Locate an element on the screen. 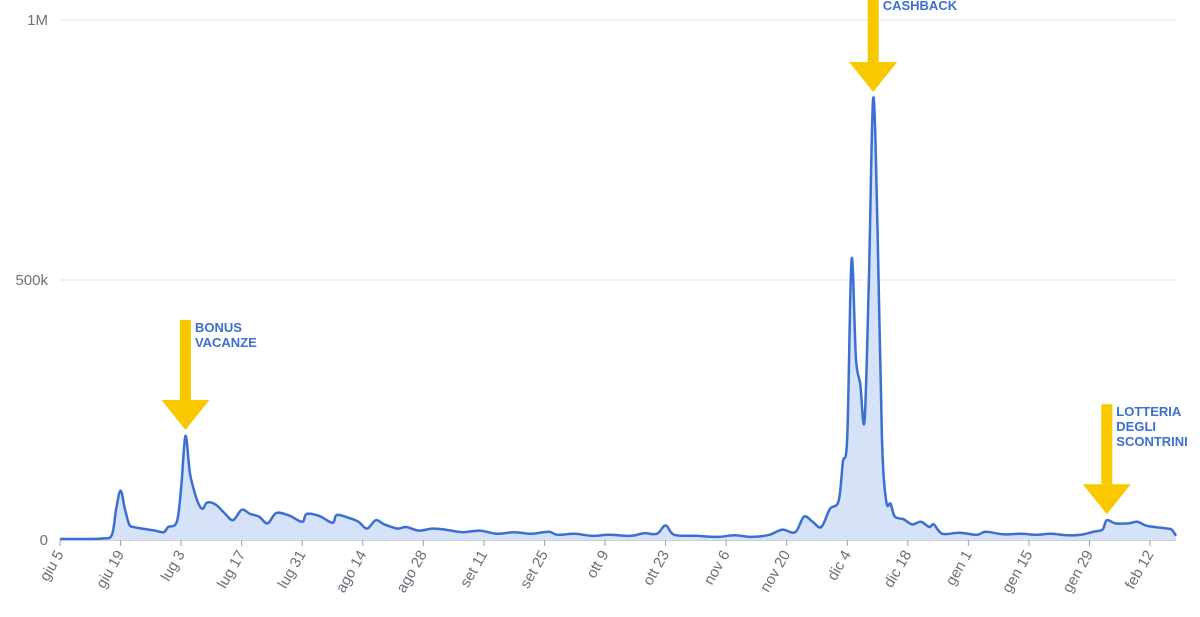 Image resolution: width=1200 pixels, height=617 pixels. y-axis: 0 500k 1M is located at coordinates (31, 280).